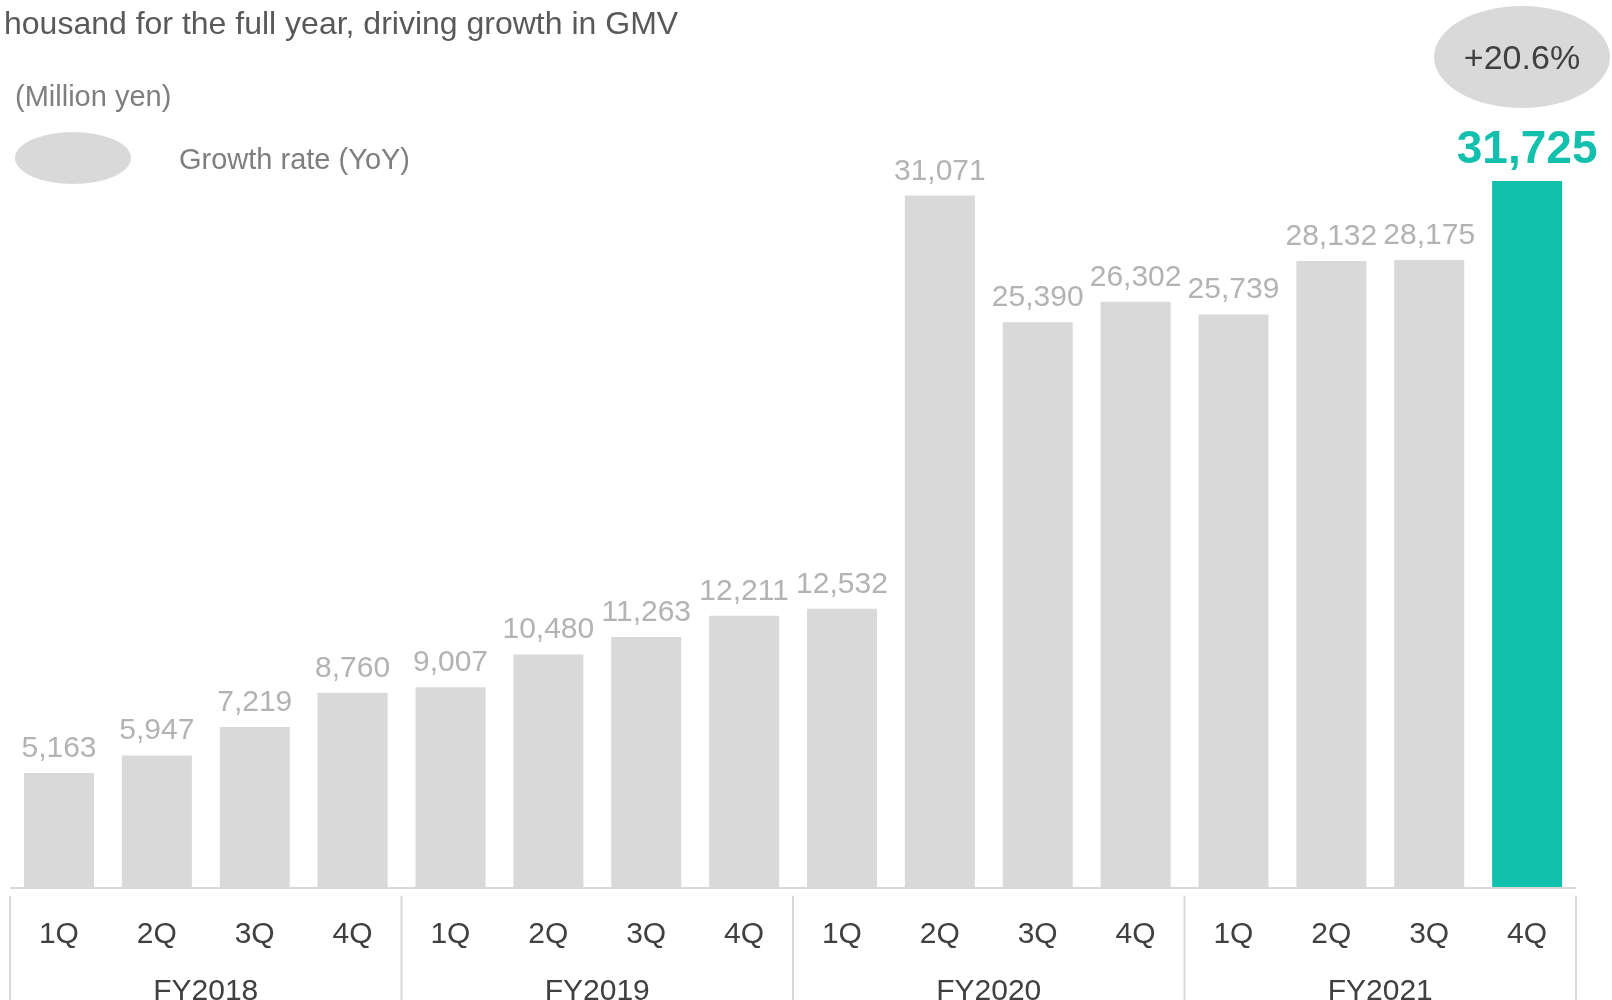  What do you see at coordinates (157, 729) in the screenshot?
I see `data-label: 5,947` at bounding box center [157, 729].